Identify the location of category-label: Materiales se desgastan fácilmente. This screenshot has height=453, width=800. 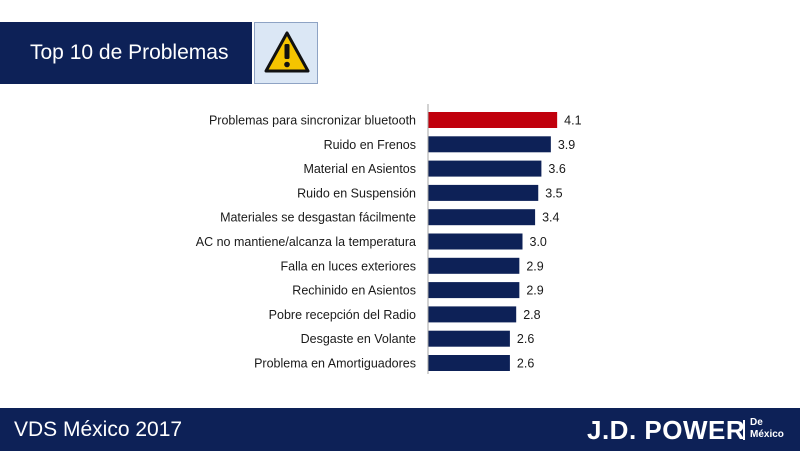
(318, 218).